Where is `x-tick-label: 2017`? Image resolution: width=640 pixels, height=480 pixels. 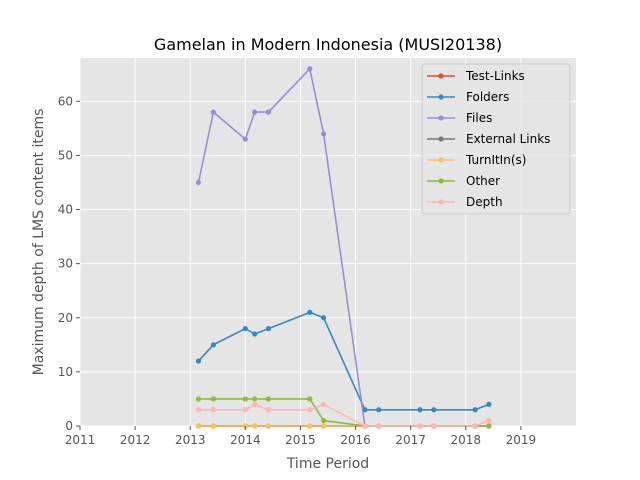 x-tick-label: 2017 is located at coordinates (410, 440).